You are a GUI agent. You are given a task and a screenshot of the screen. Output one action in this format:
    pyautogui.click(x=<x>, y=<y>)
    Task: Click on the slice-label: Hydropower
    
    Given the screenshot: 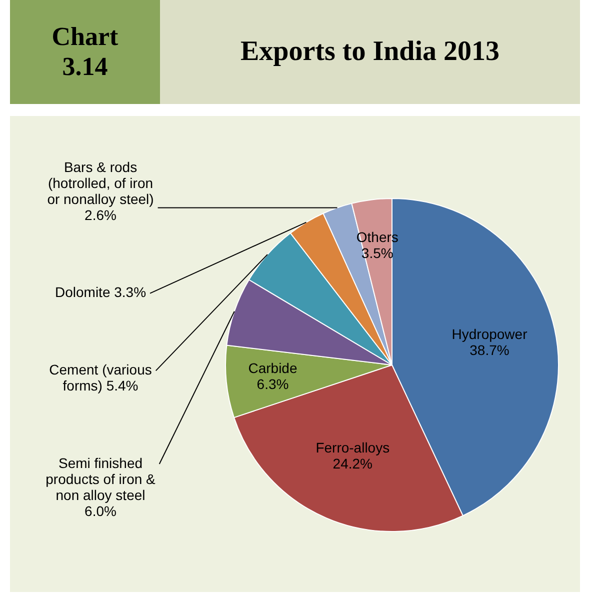 What is the action you would take?
    pyautogui.click(x=490, y=334)
    